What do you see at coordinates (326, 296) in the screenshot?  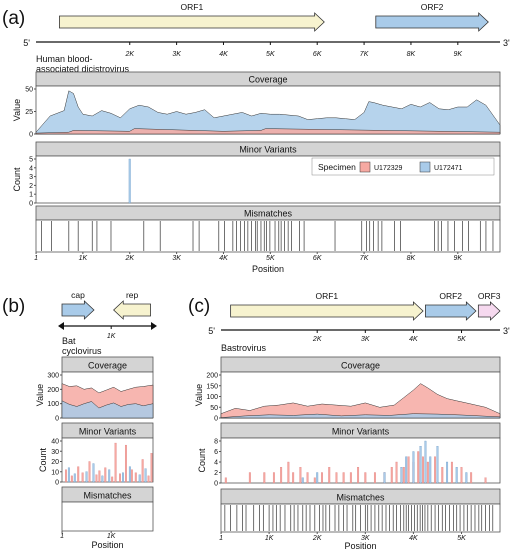 I see `gene-label-orf1: ORF1` at bounding box center [326, 296].